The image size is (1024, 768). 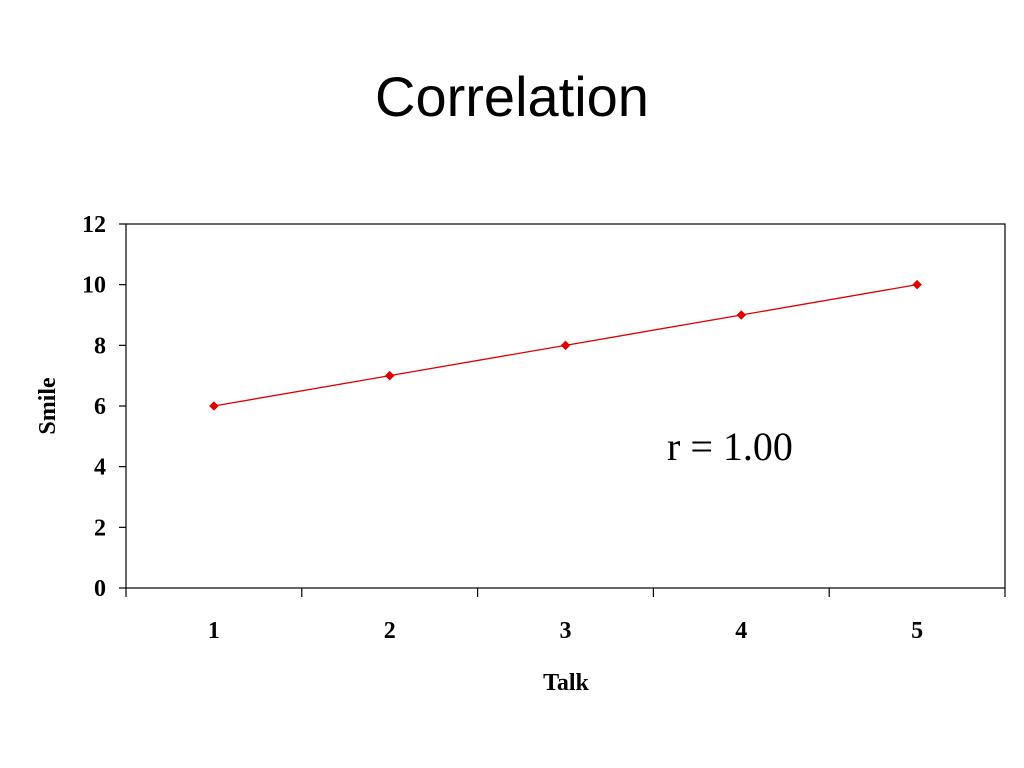 What do you see at coordinates (100, 468) in the screenshot?
I see `y-tick-label: 4` at bounding box center [100, 468].